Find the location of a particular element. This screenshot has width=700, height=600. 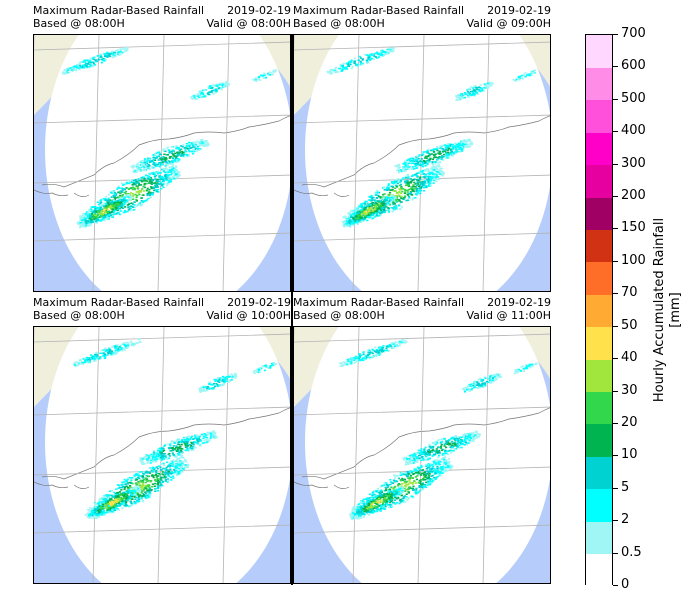

colorbar-label: 300 is located at coordinates (633, 163).